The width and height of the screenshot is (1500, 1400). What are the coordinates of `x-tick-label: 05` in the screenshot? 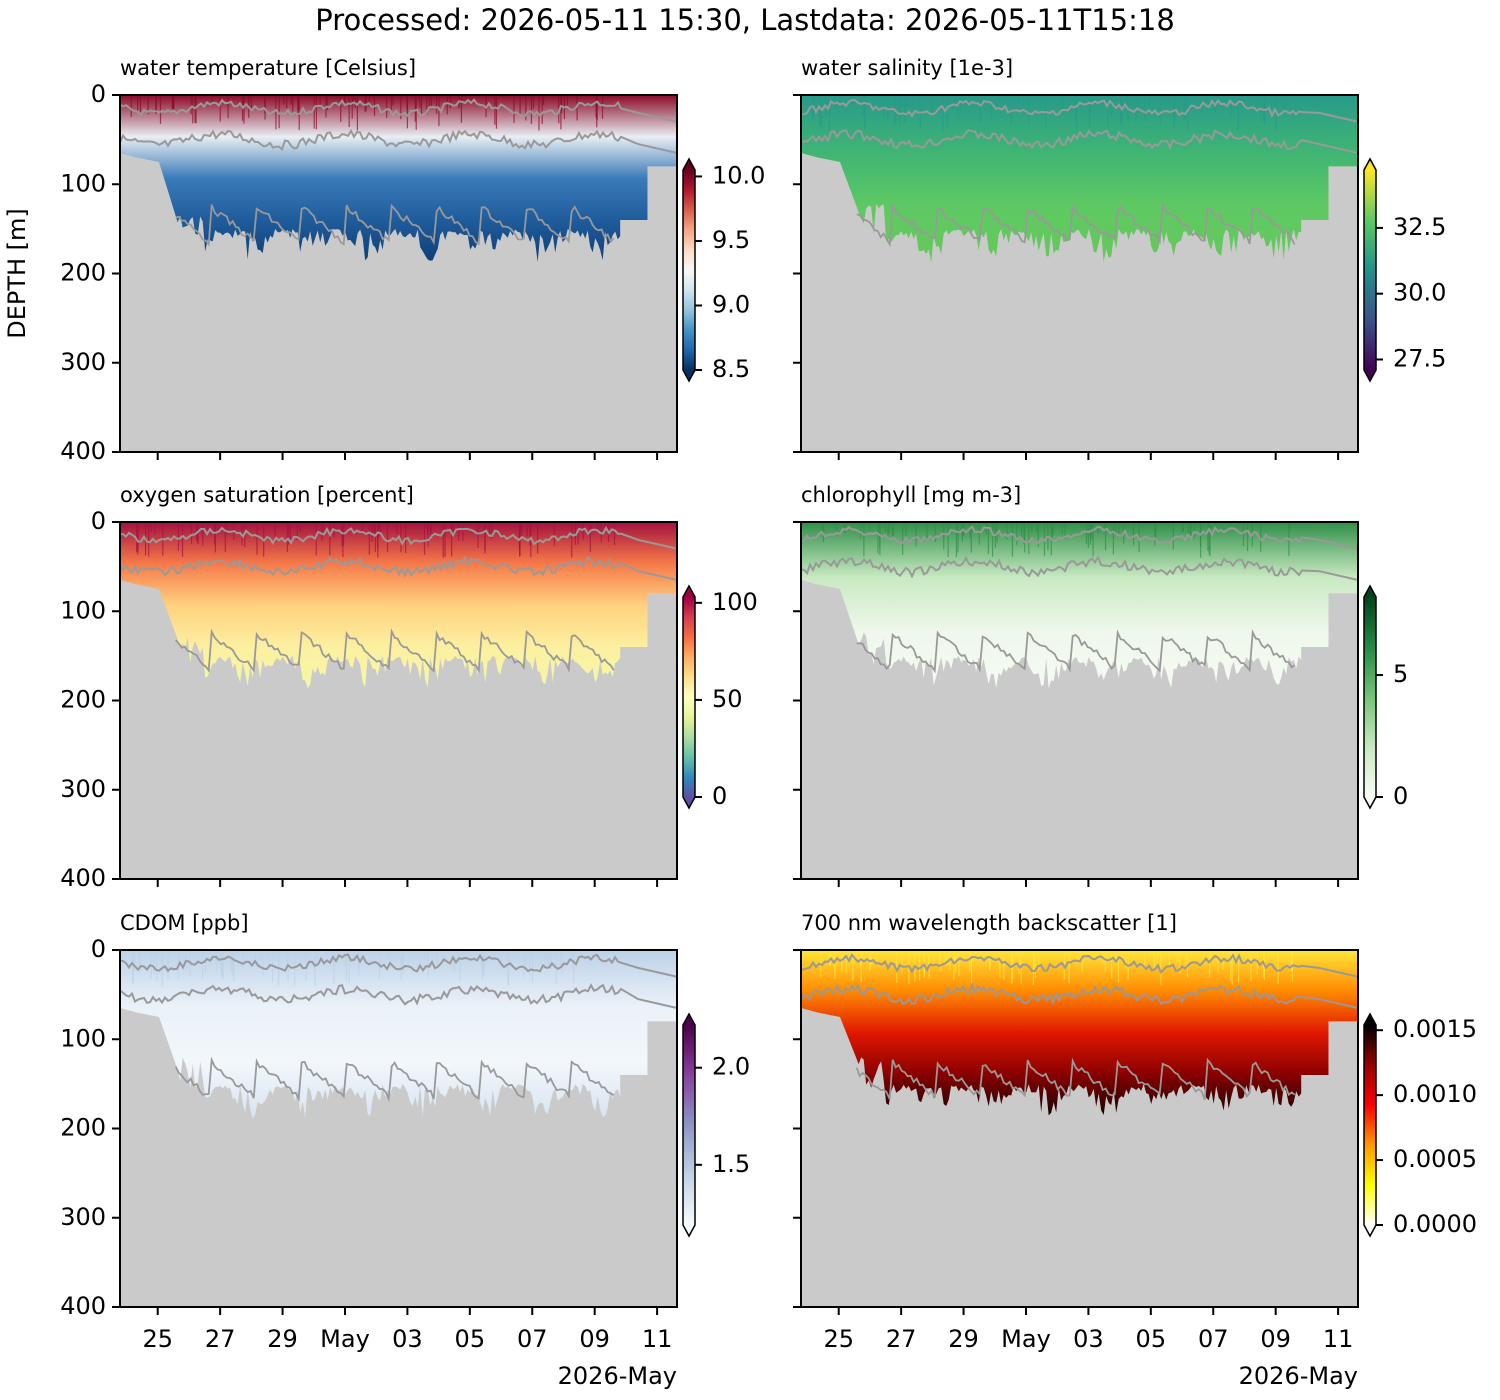 It's located at (470, 1339).